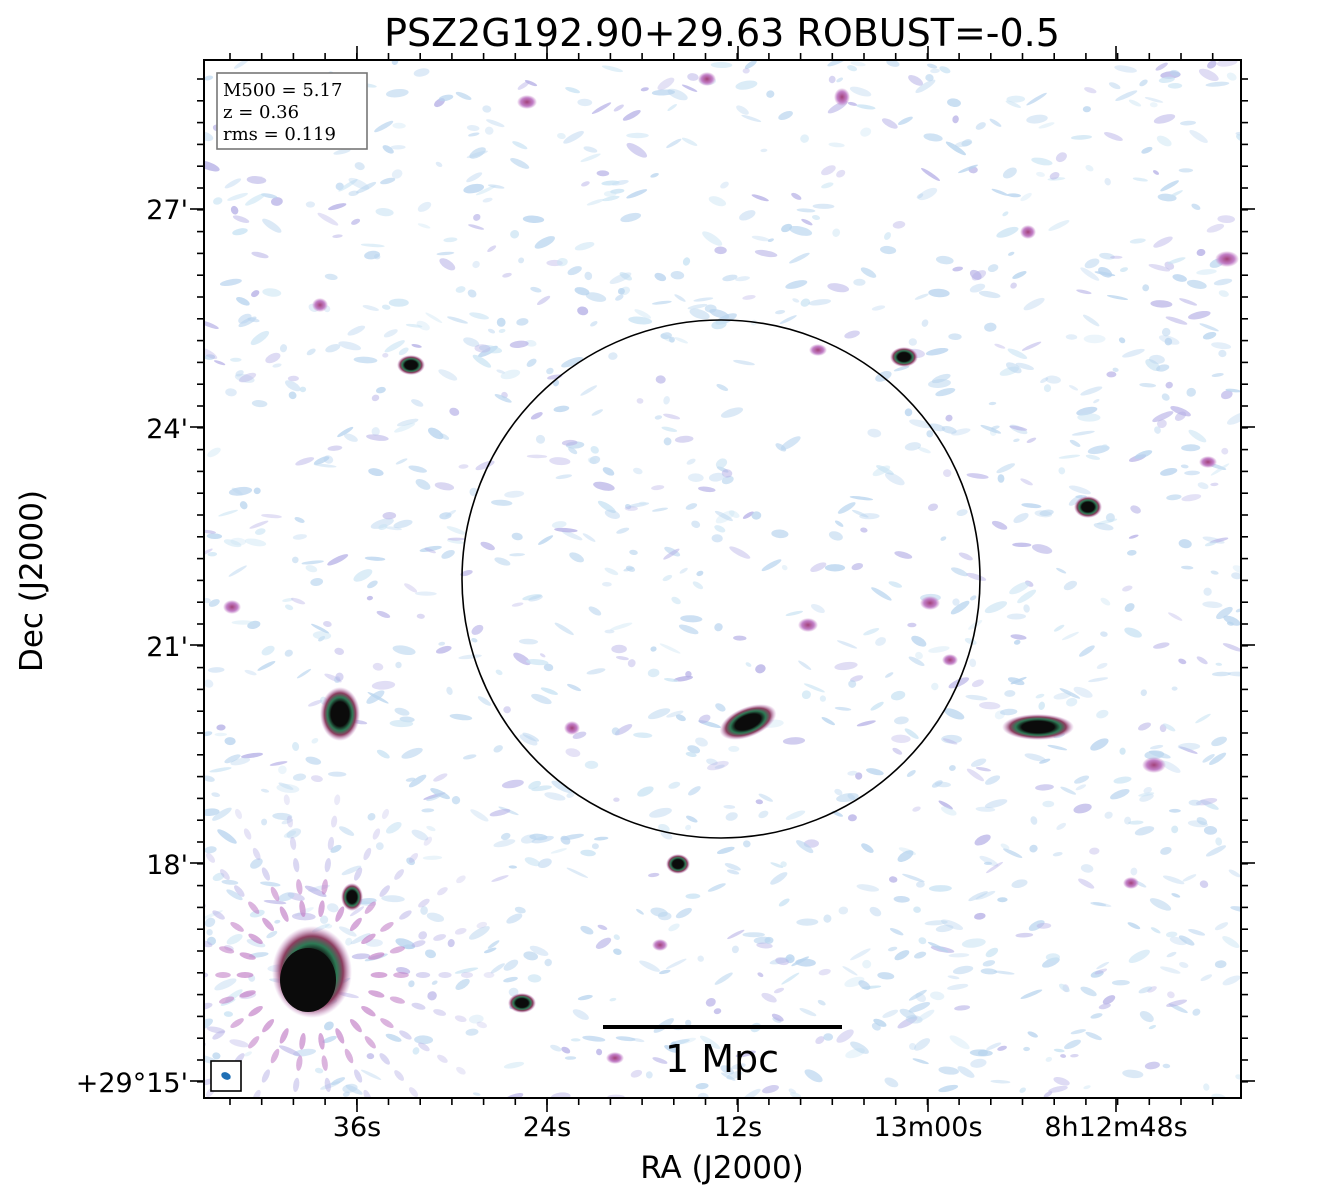 The width and height of the screenshot is (1321, 1200). What do you see at coordinates (760, 1127) in the screenshot?
I see `x-tick-labels: 36s 24s 12s 13m00s 8h12m48s` at bounding box center [760, 1127].